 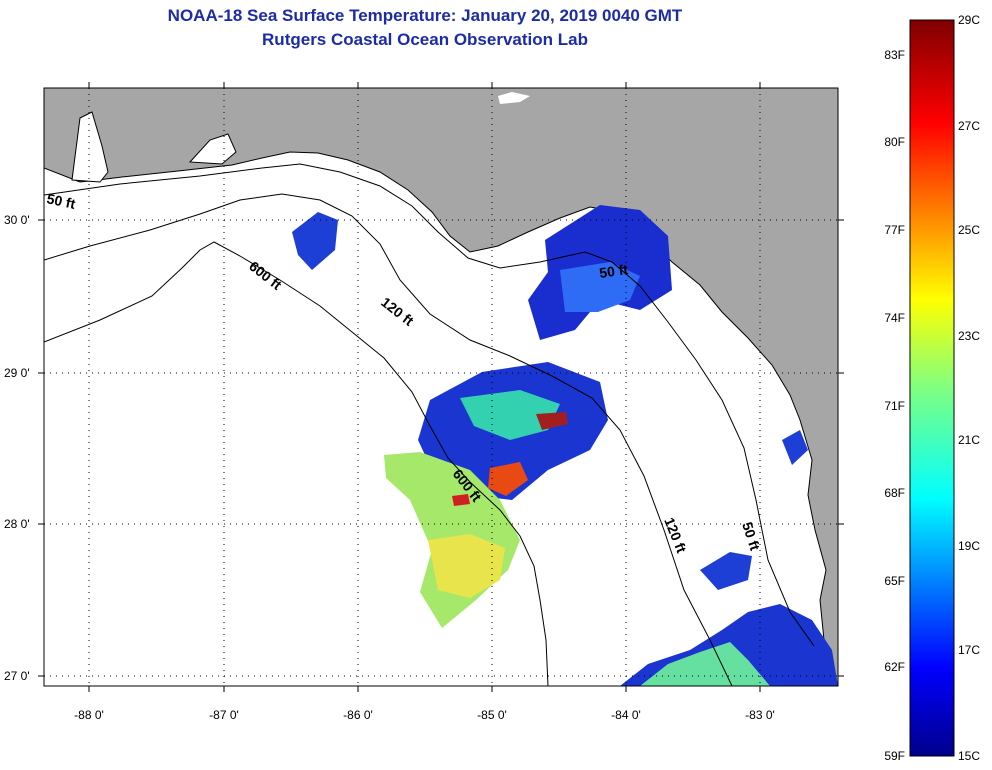 What do you see at coordinates (514, 98) in the screenshot?
I see `lake` at bounding box center [514, 98].